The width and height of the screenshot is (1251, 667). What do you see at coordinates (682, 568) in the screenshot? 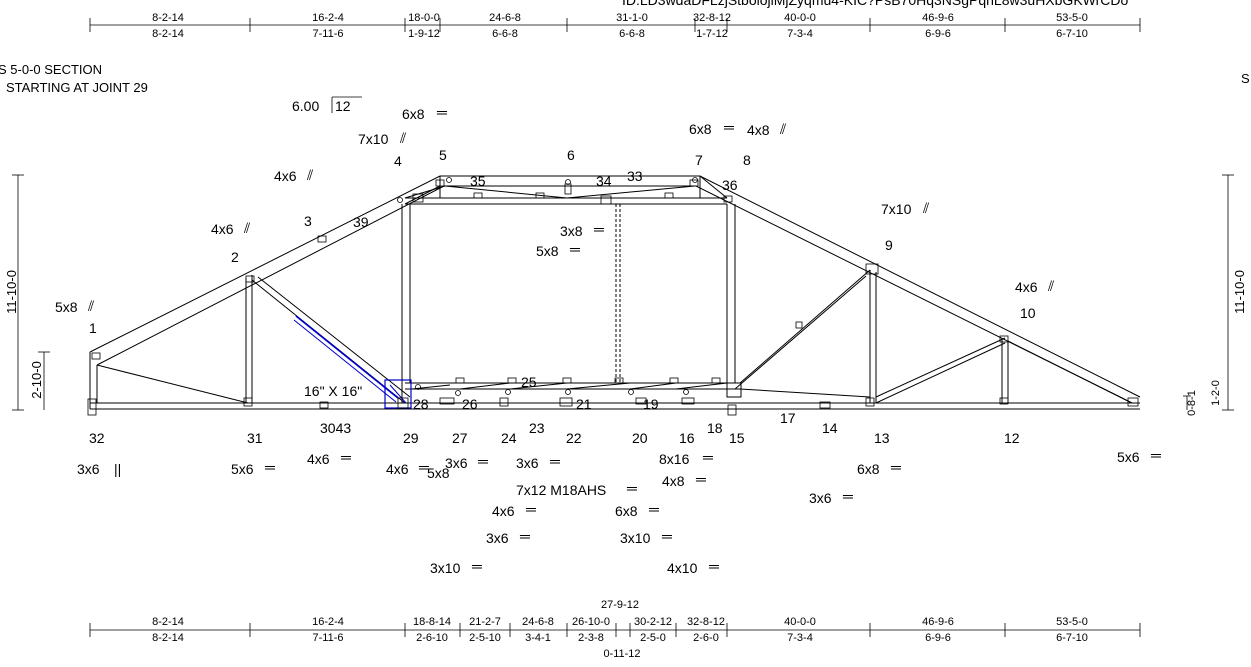
I see `plate-label: 4x10` at bounding box center [682, 568].